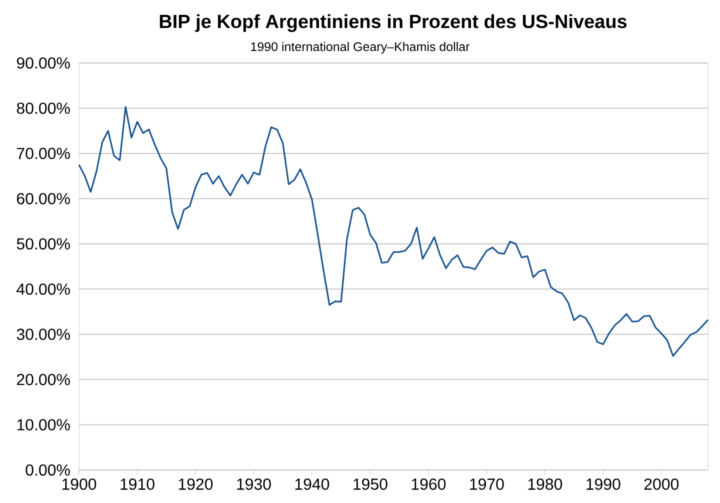 This screenshot has width=720, height=503. Describe the element at coordinates (312, 484) in the screenshot. I see `x-tick-label: 1940` at that location.